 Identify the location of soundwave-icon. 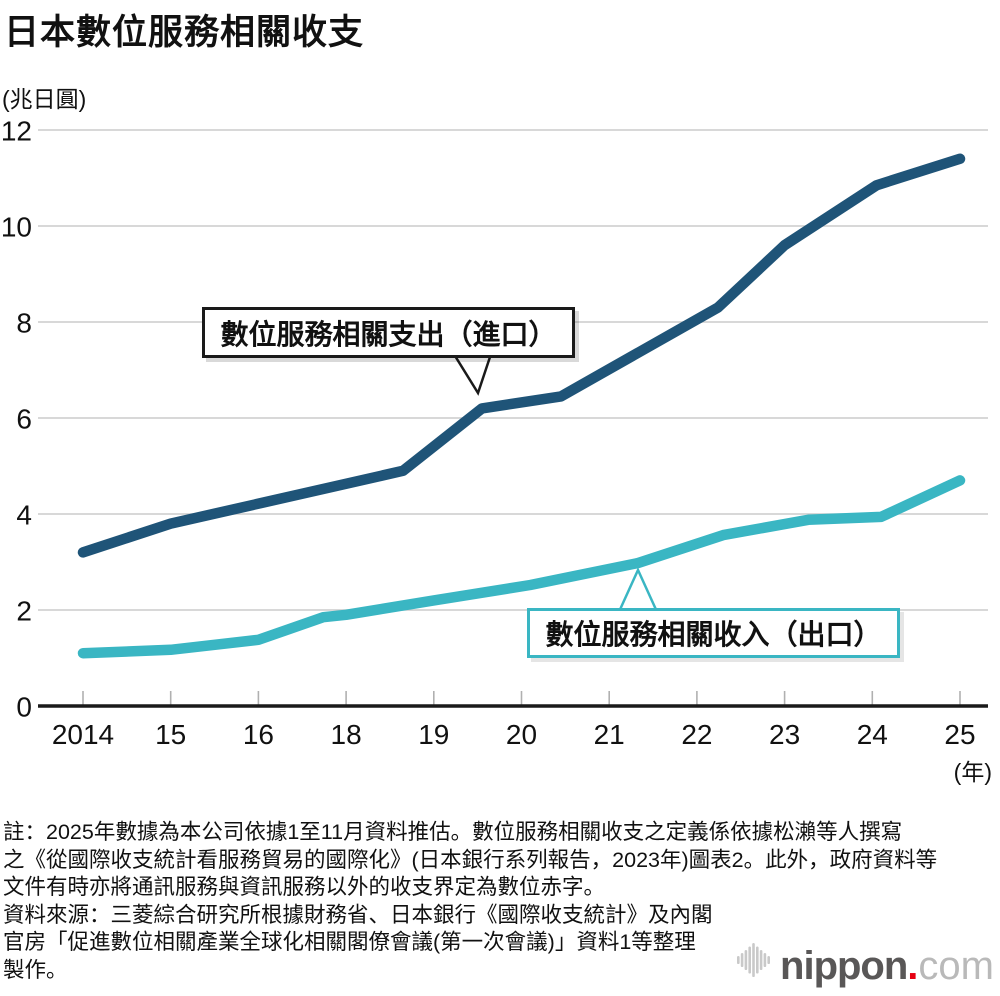
(754, 960).